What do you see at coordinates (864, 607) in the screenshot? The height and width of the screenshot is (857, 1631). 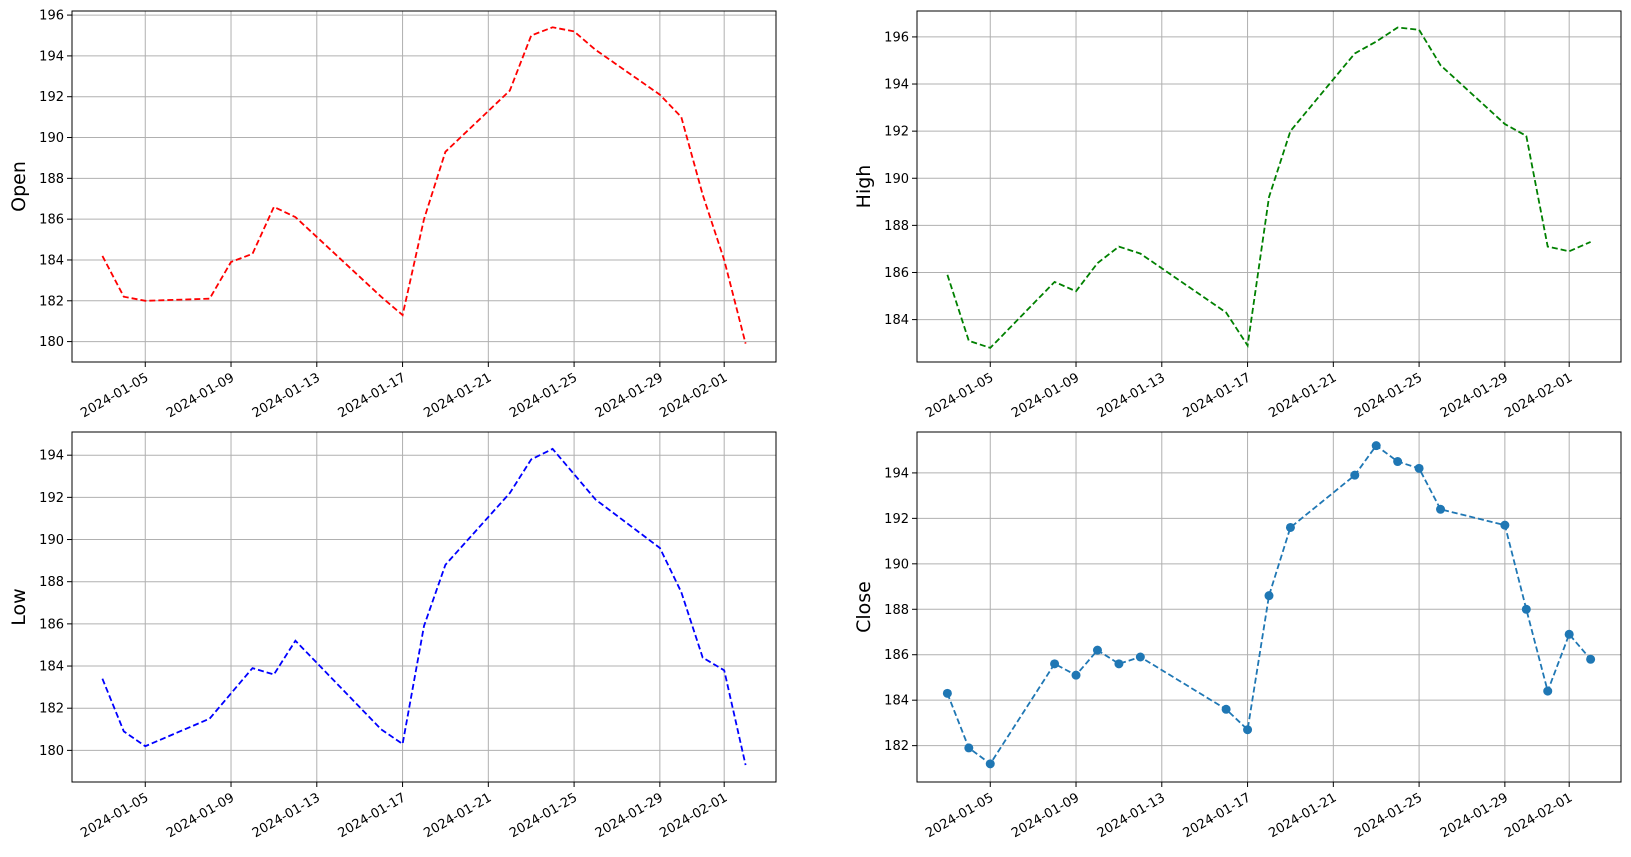 I see `y-axis-label: Close` at bounding box center [864, 607].